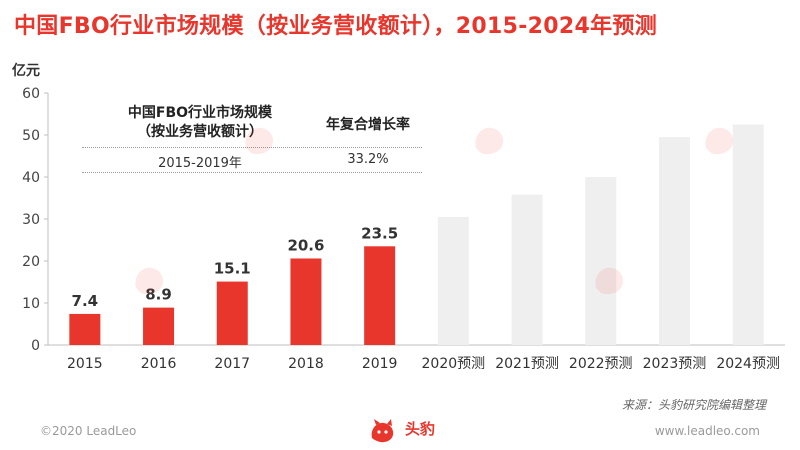 The height and width of the screenshot is (450, 800). I want to click on y-tick-label: 30, so click(31, 220).